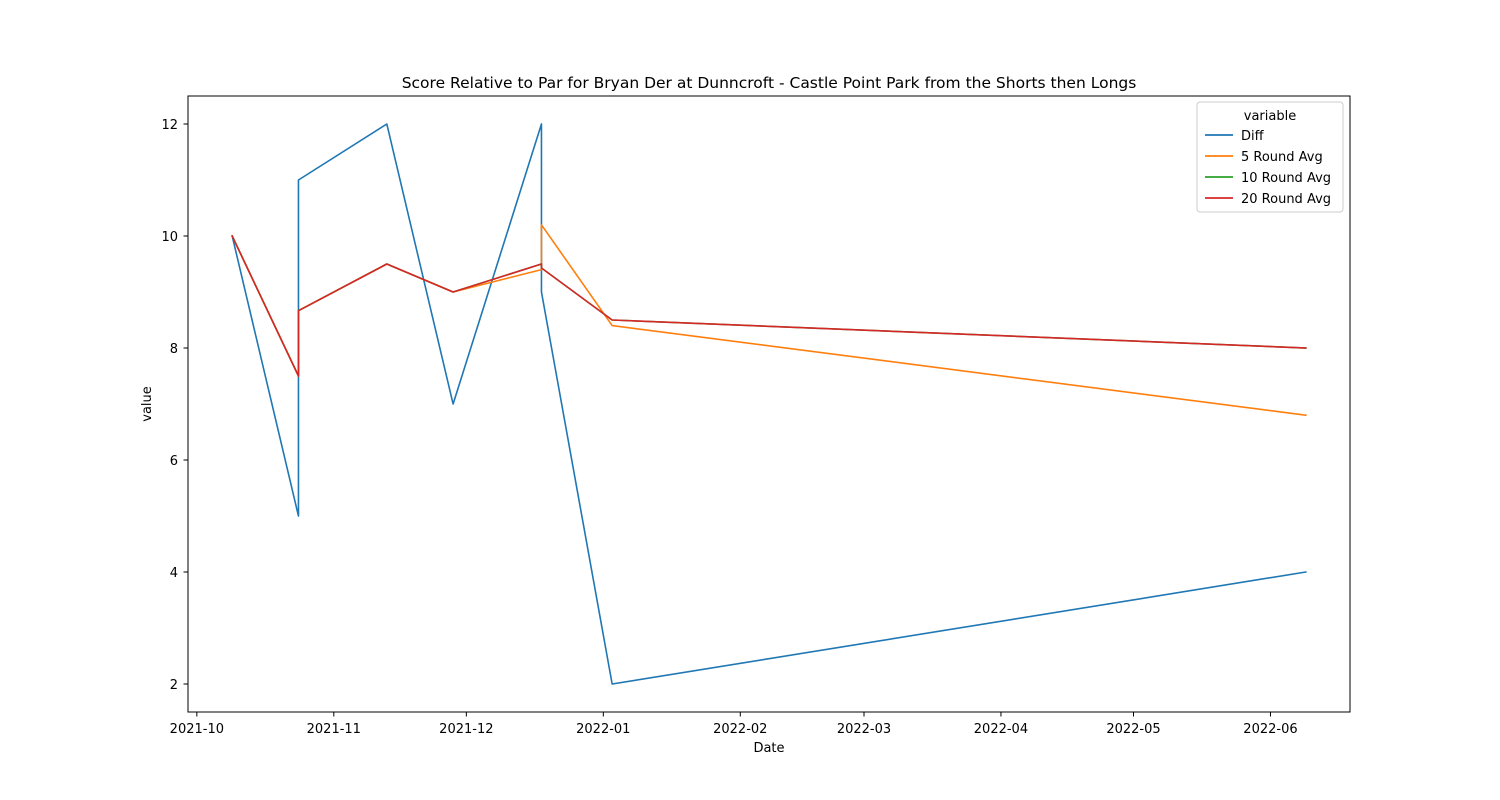  Describe the element at coordinates (1001, 729) in the screenshot. I see `x-tick-label: 2022-04` at that location.